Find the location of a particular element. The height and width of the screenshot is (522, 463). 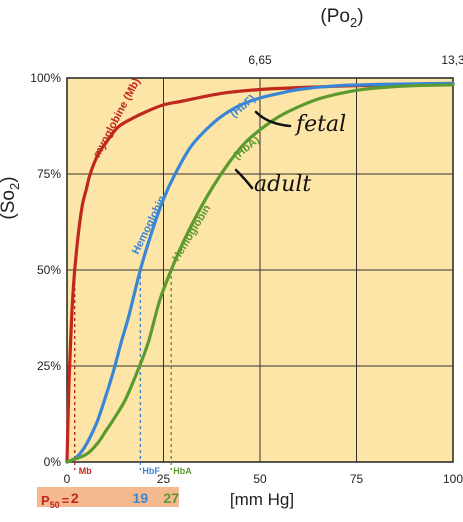

p50-label: P50 = is located at coordinates (55, 501).